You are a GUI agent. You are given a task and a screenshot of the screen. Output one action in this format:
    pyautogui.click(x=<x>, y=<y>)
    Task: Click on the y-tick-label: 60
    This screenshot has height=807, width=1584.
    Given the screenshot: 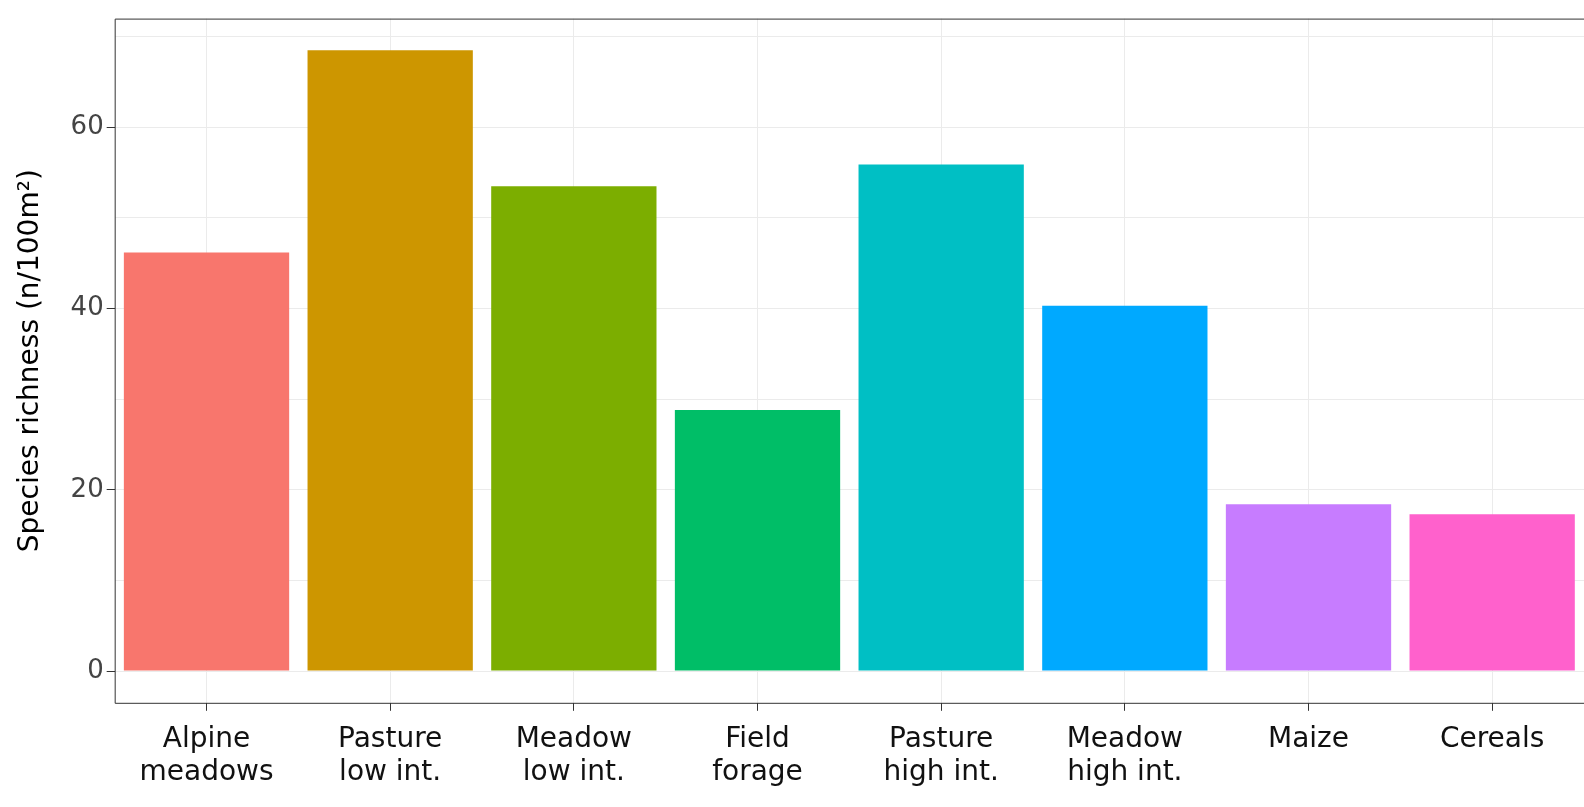 What is the action you would take?
    pyautogui.click(x=87, y=125)
    